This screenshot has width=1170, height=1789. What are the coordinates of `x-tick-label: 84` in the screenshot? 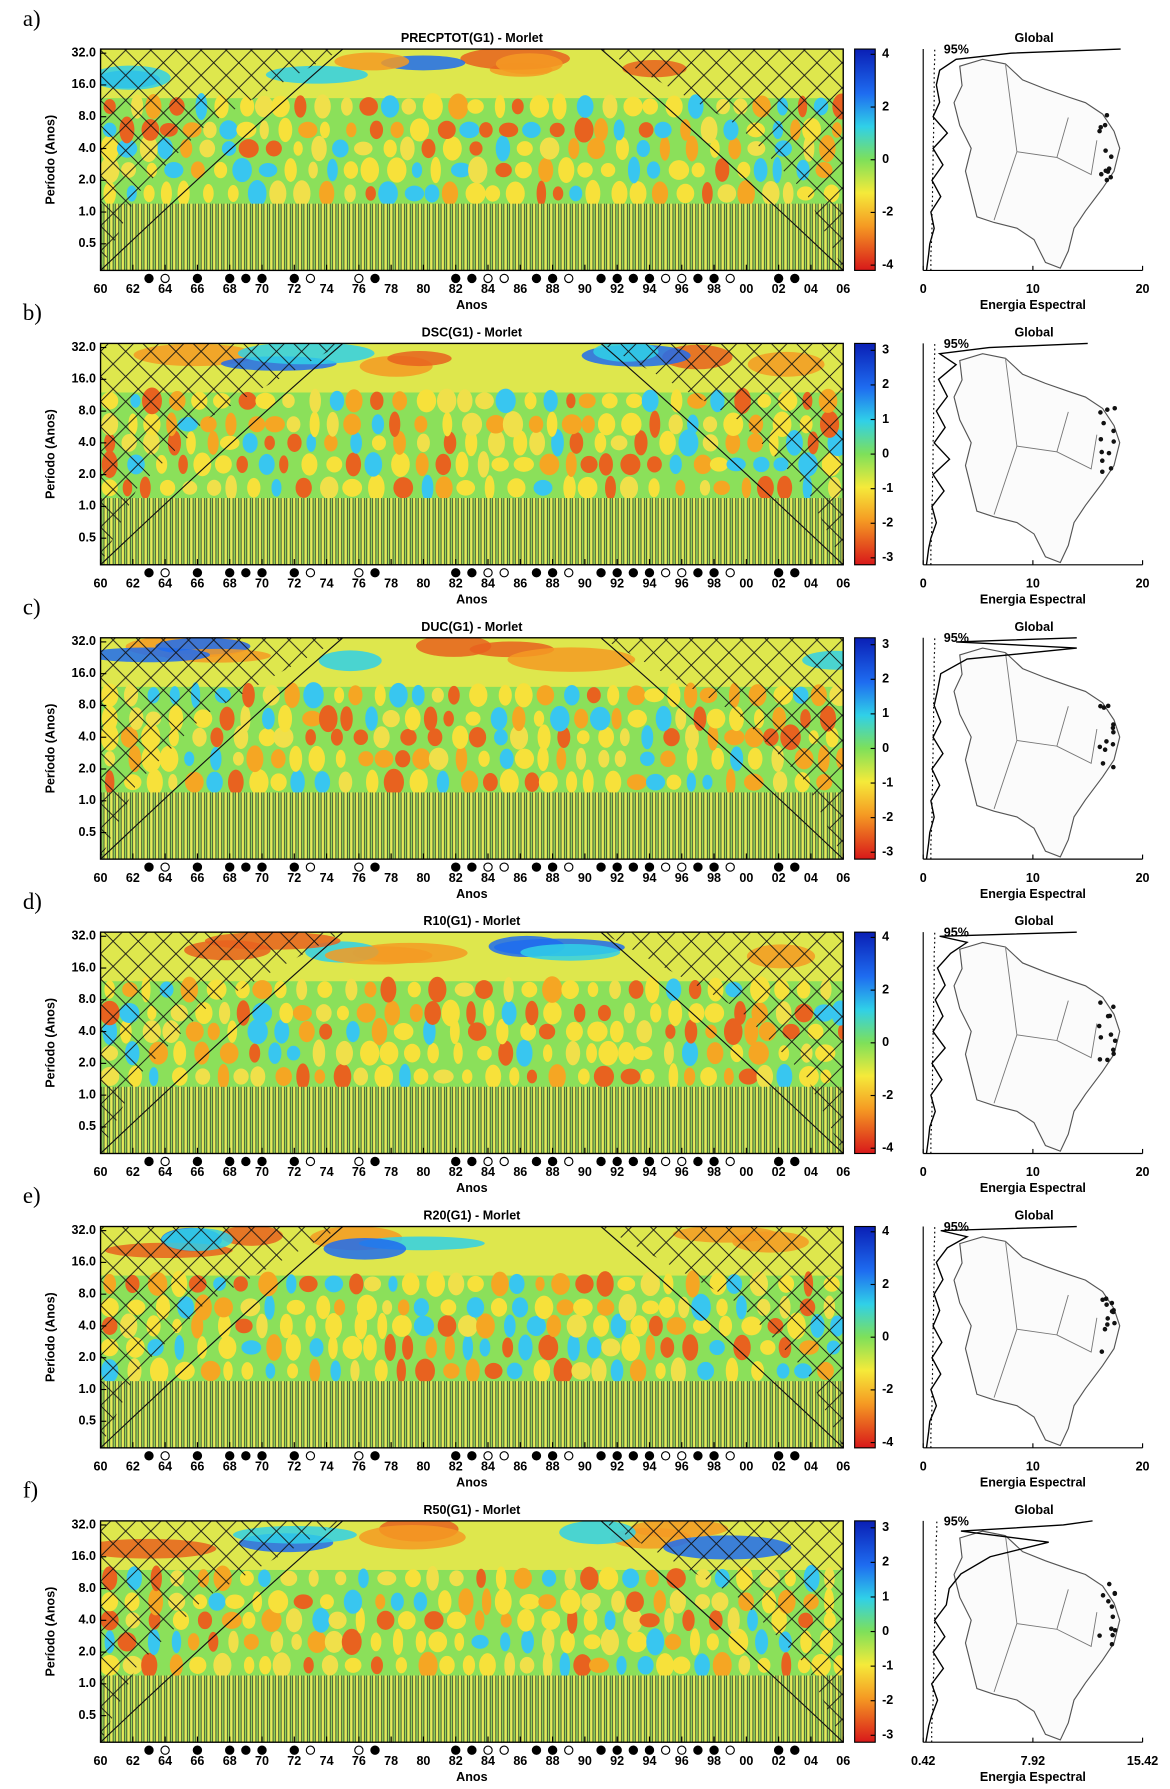 It's located at (488, 878).